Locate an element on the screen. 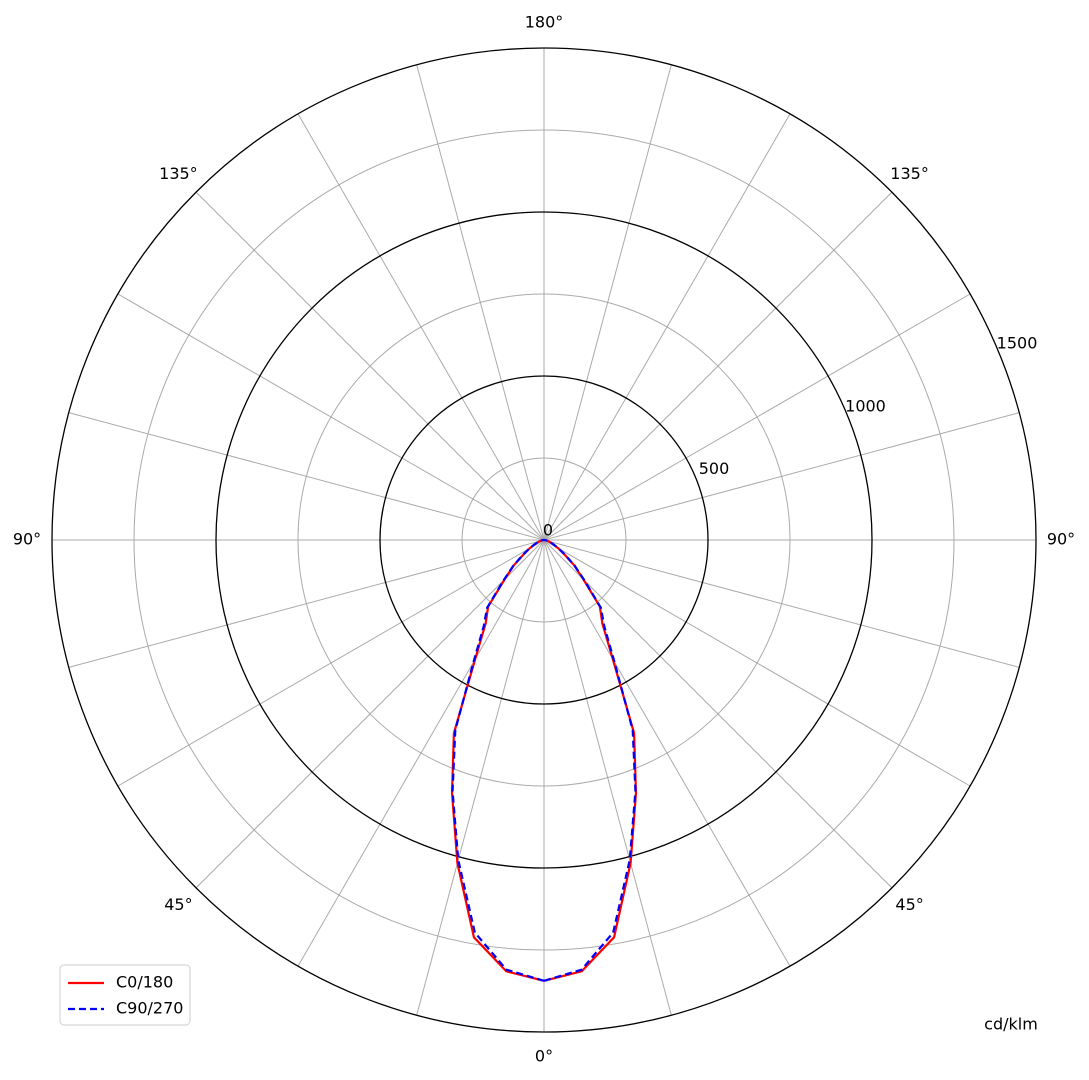 The height and width of the screenshot is (1080, 1089). minor-ring is located at coordinates (544, 540).